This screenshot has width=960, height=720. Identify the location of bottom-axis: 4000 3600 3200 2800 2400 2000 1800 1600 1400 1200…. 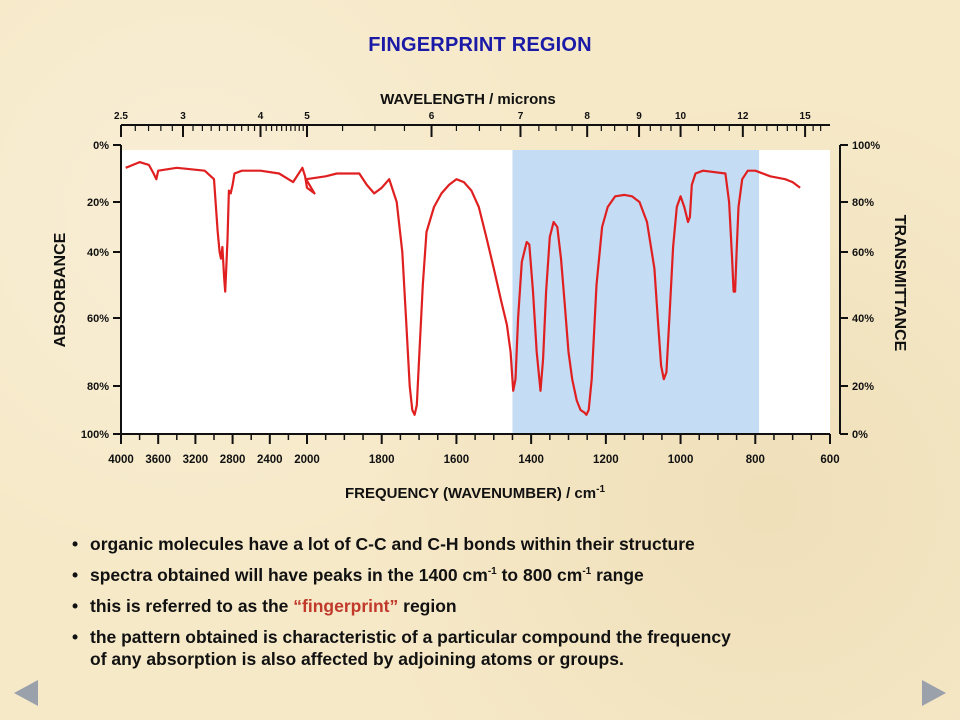
(474, 449).